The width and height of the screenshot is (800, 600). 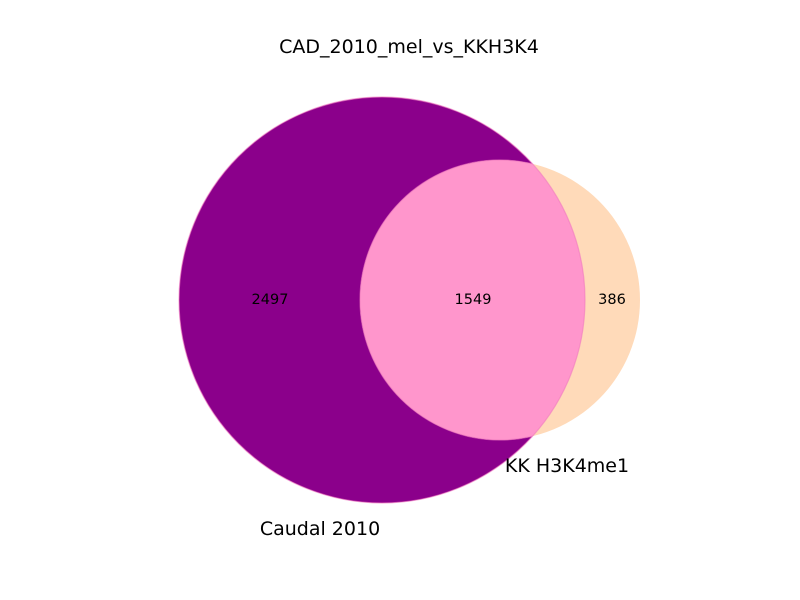 What do you see at coordinates (270, 300) in the screenshot?
I see `count-only-a: 2497` at bounding box center [270, 300].